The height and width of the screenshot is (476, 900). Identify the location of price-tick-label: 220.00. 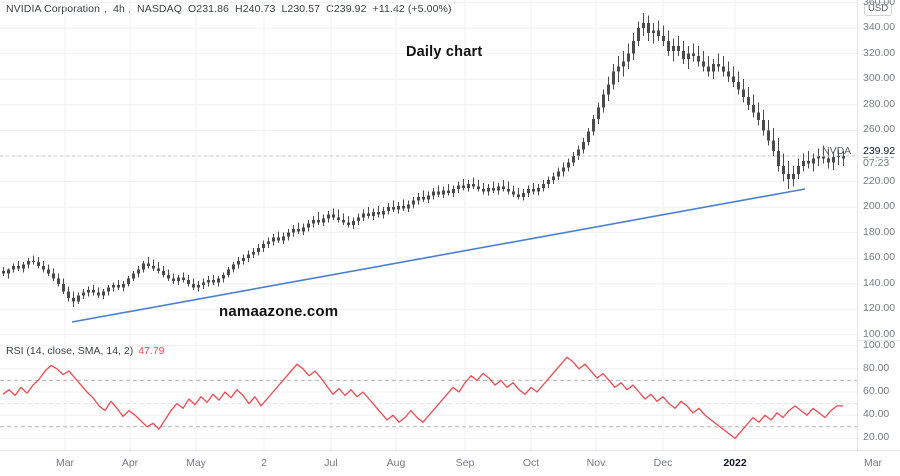
(879, 180).